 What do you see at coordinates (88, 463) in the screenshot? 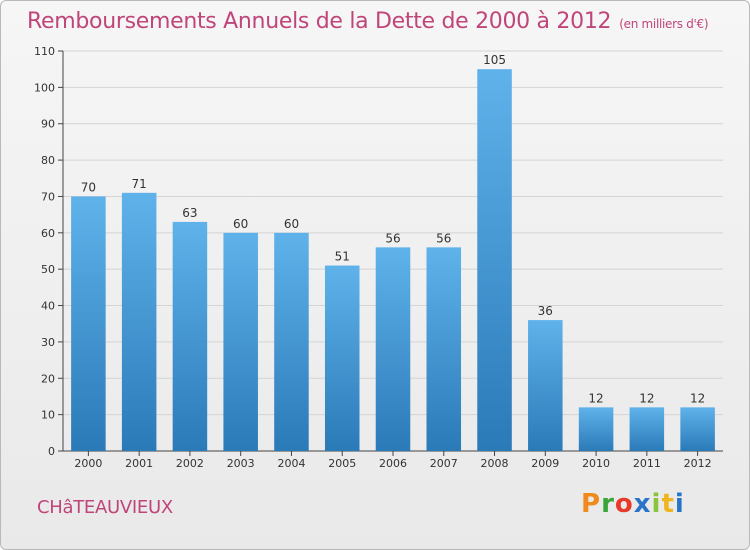
I see `x-tick-label: 2000` at bounding box center [88, 463].